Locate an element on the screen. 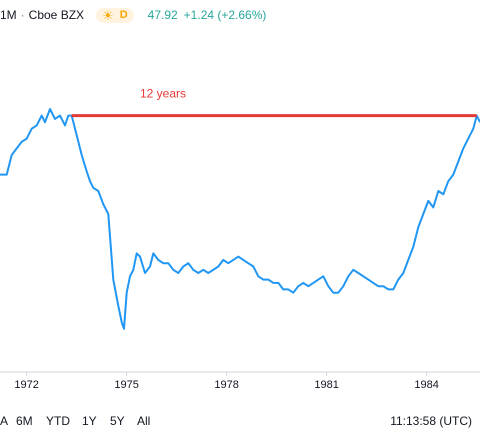 The image size is (480, 437). chart-header: 1M · Cboe BZX ☀ D 47.92 +1.24 (+2.66%) is located at coordinates (240, 15).